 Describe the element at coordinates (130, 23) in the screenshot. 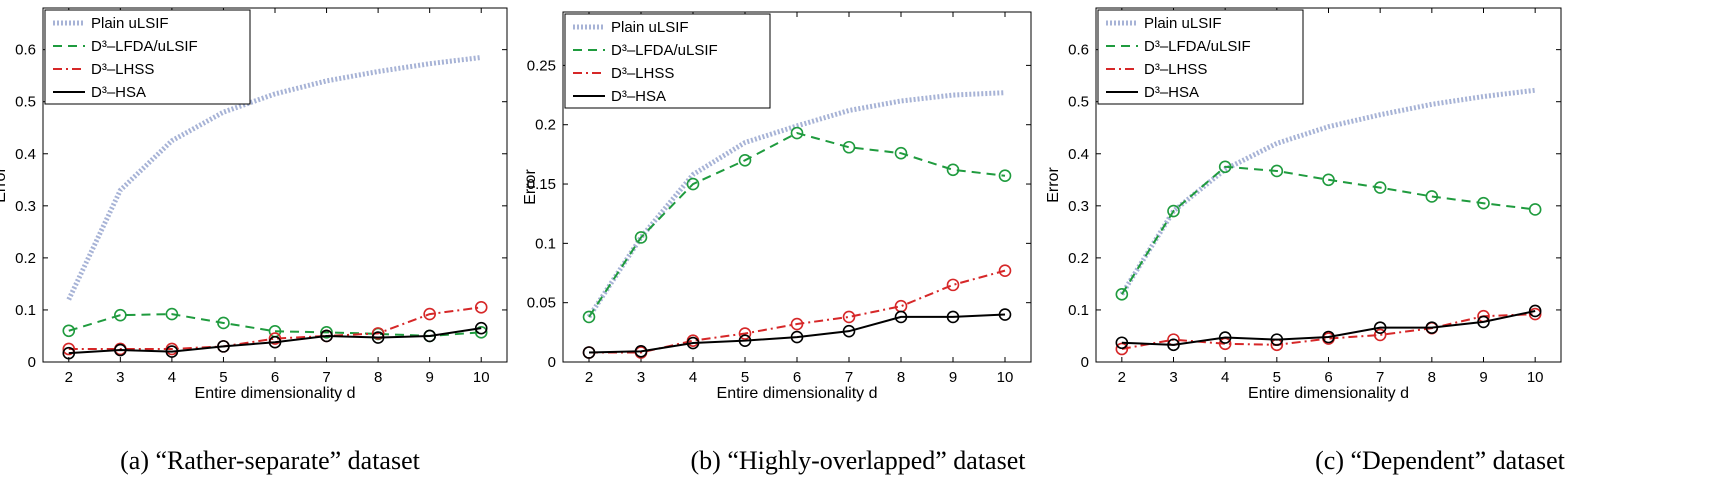

I see `legend-label: Plain uLSIF` at that location.